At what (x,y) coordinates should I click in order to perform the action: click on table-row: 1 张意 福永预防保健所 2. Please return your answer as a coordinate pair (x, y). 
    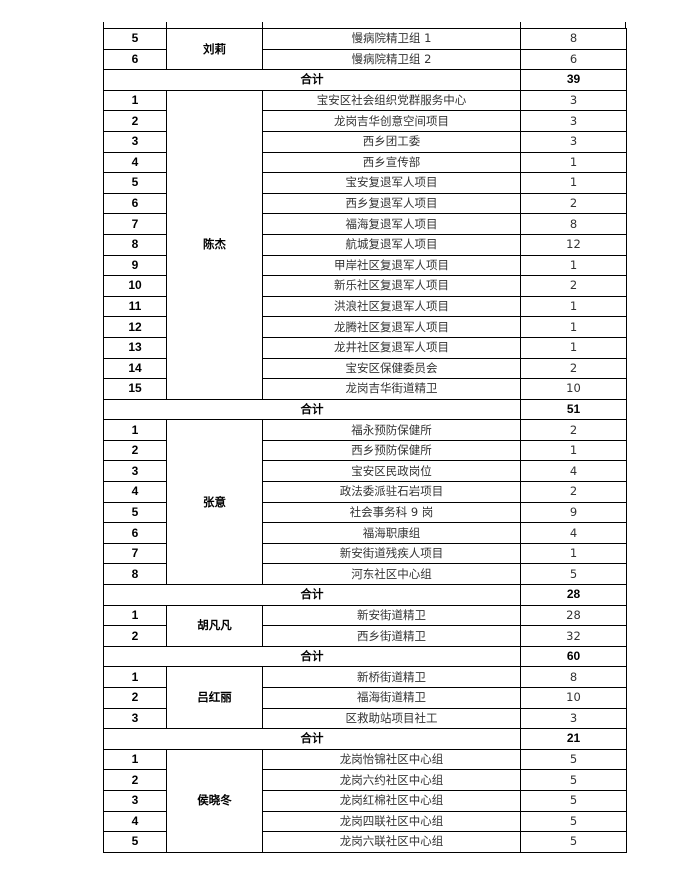
    Looking at the image, I should click on (365, 502).